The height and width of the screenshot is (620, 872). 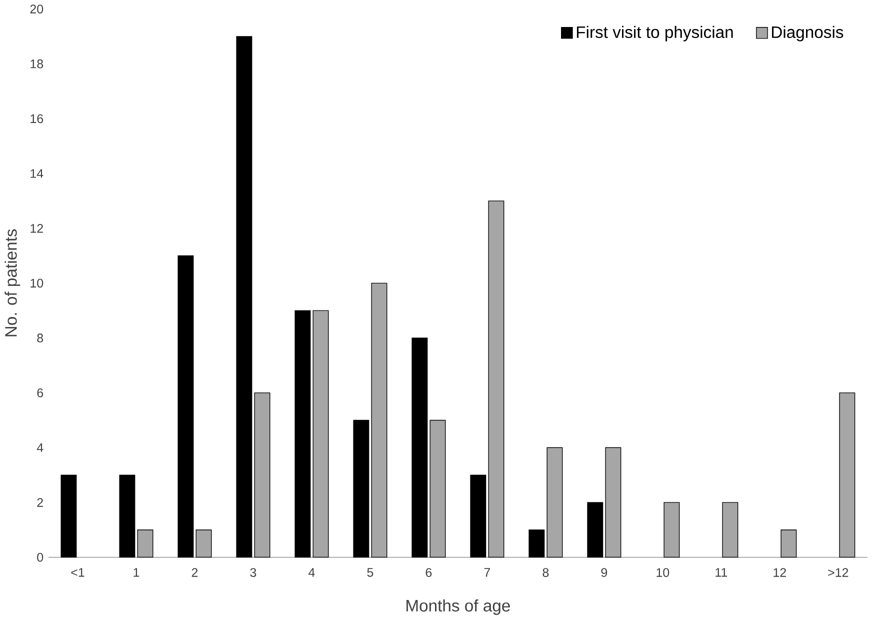 What do you see at coordinates (654, 34) in the screenshot?
I see `legend-label: First visit to physician` at bounding box center [654, 34].